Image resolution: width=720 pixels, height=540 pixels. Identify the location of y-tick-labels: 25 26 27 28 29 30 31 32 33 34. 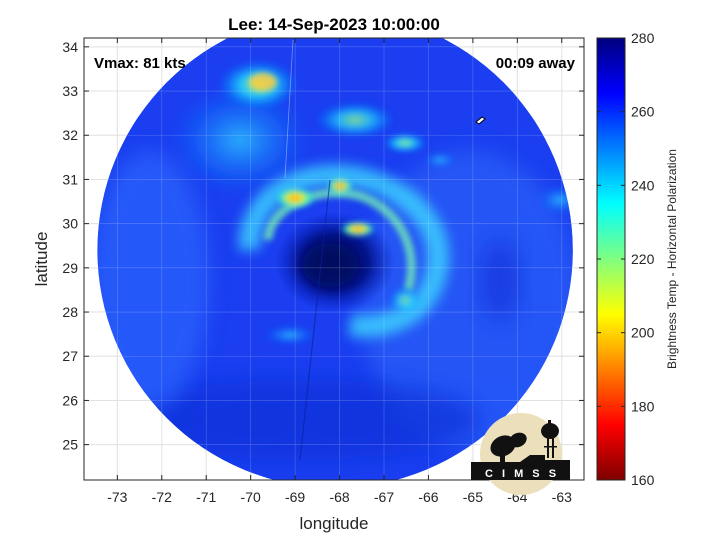
(70, 246).